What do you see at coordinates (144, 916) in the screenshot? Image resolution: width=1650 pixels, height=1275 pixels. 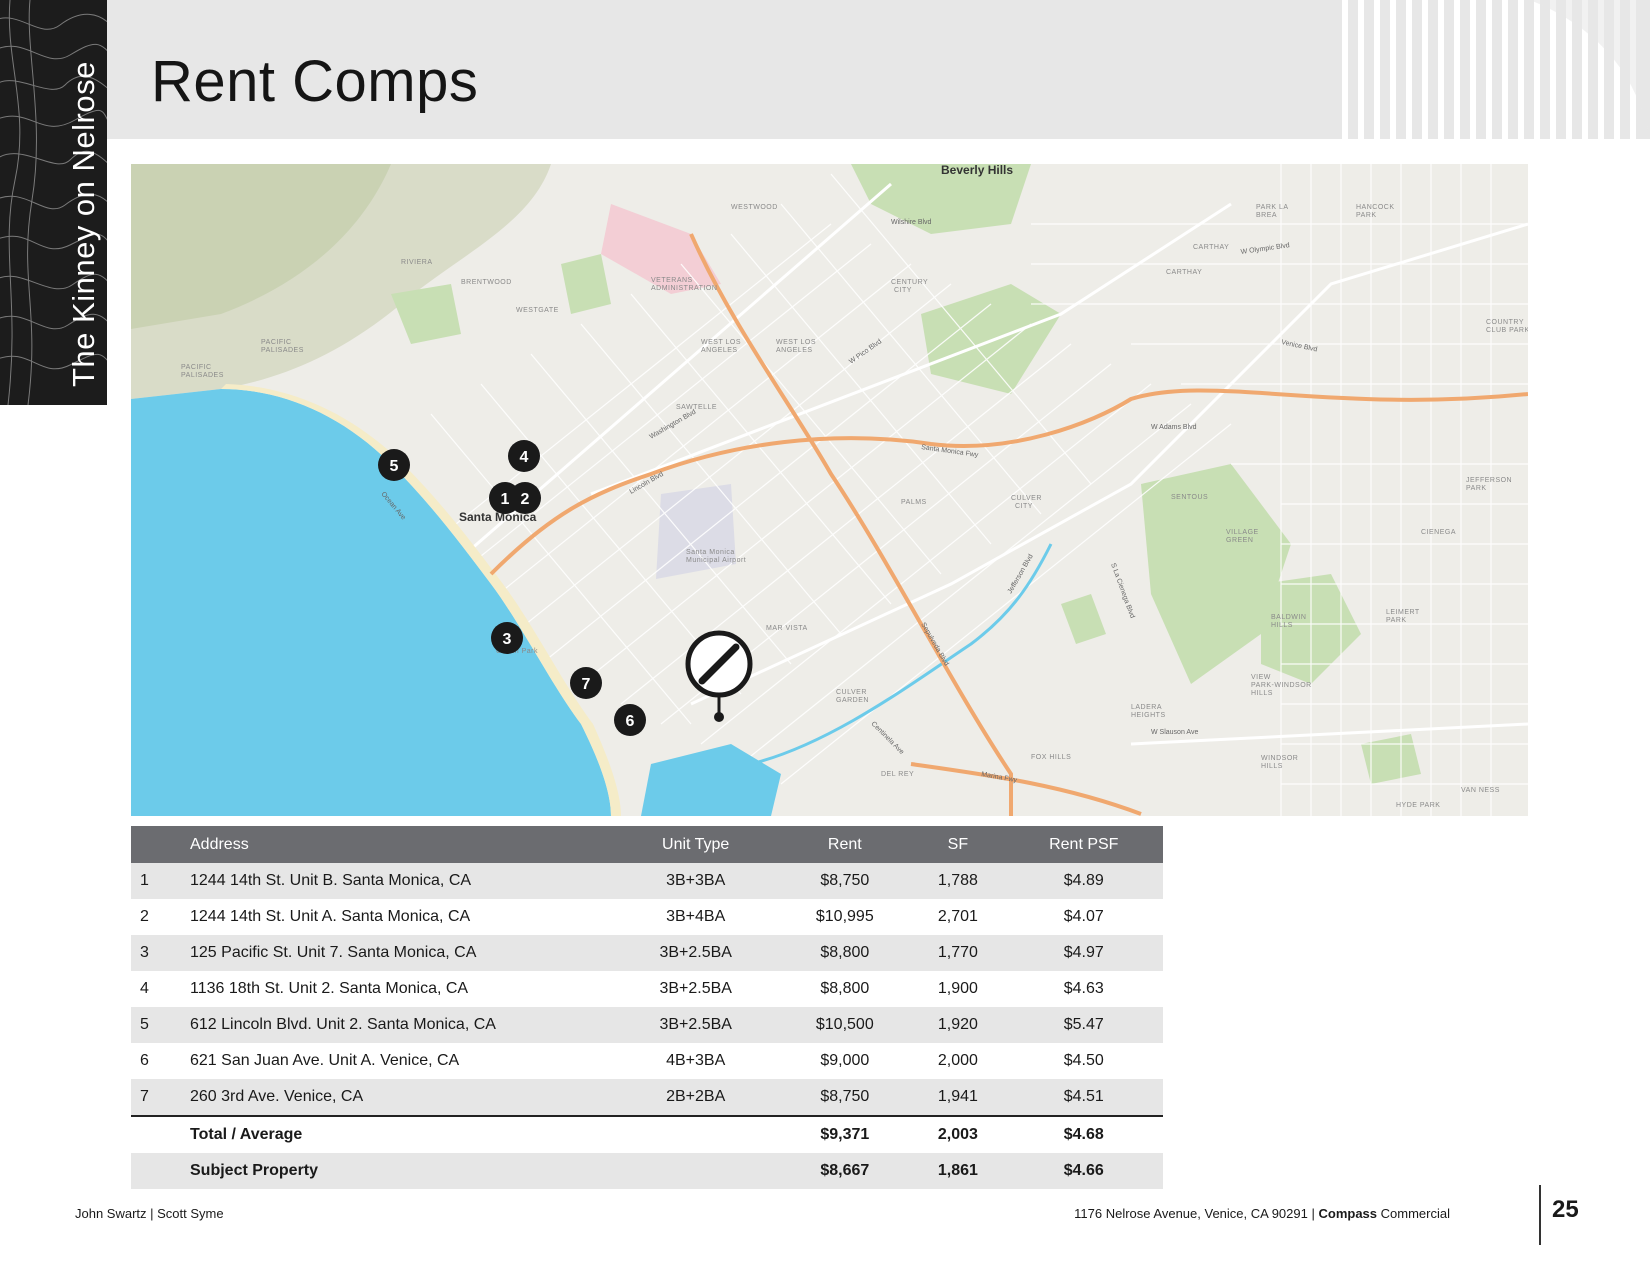 I see `row-number: 2` at bounding box center [144, 916].